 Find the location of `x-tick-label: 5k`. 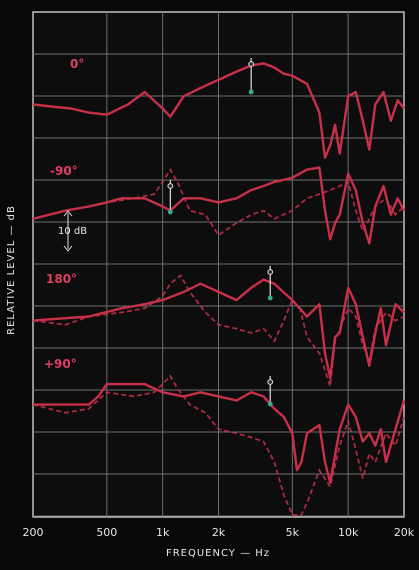

x-tick-label: 5k is located at coordinates (293, 532).